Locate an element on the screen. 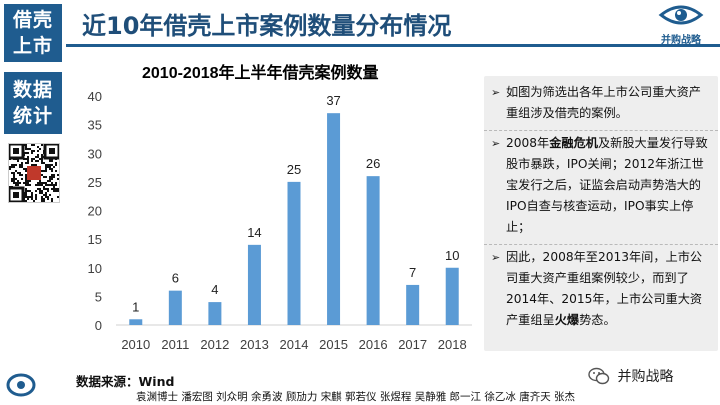 The image size is (720, 405). y-tick-label: 0 is located at coordinates (98, 325).